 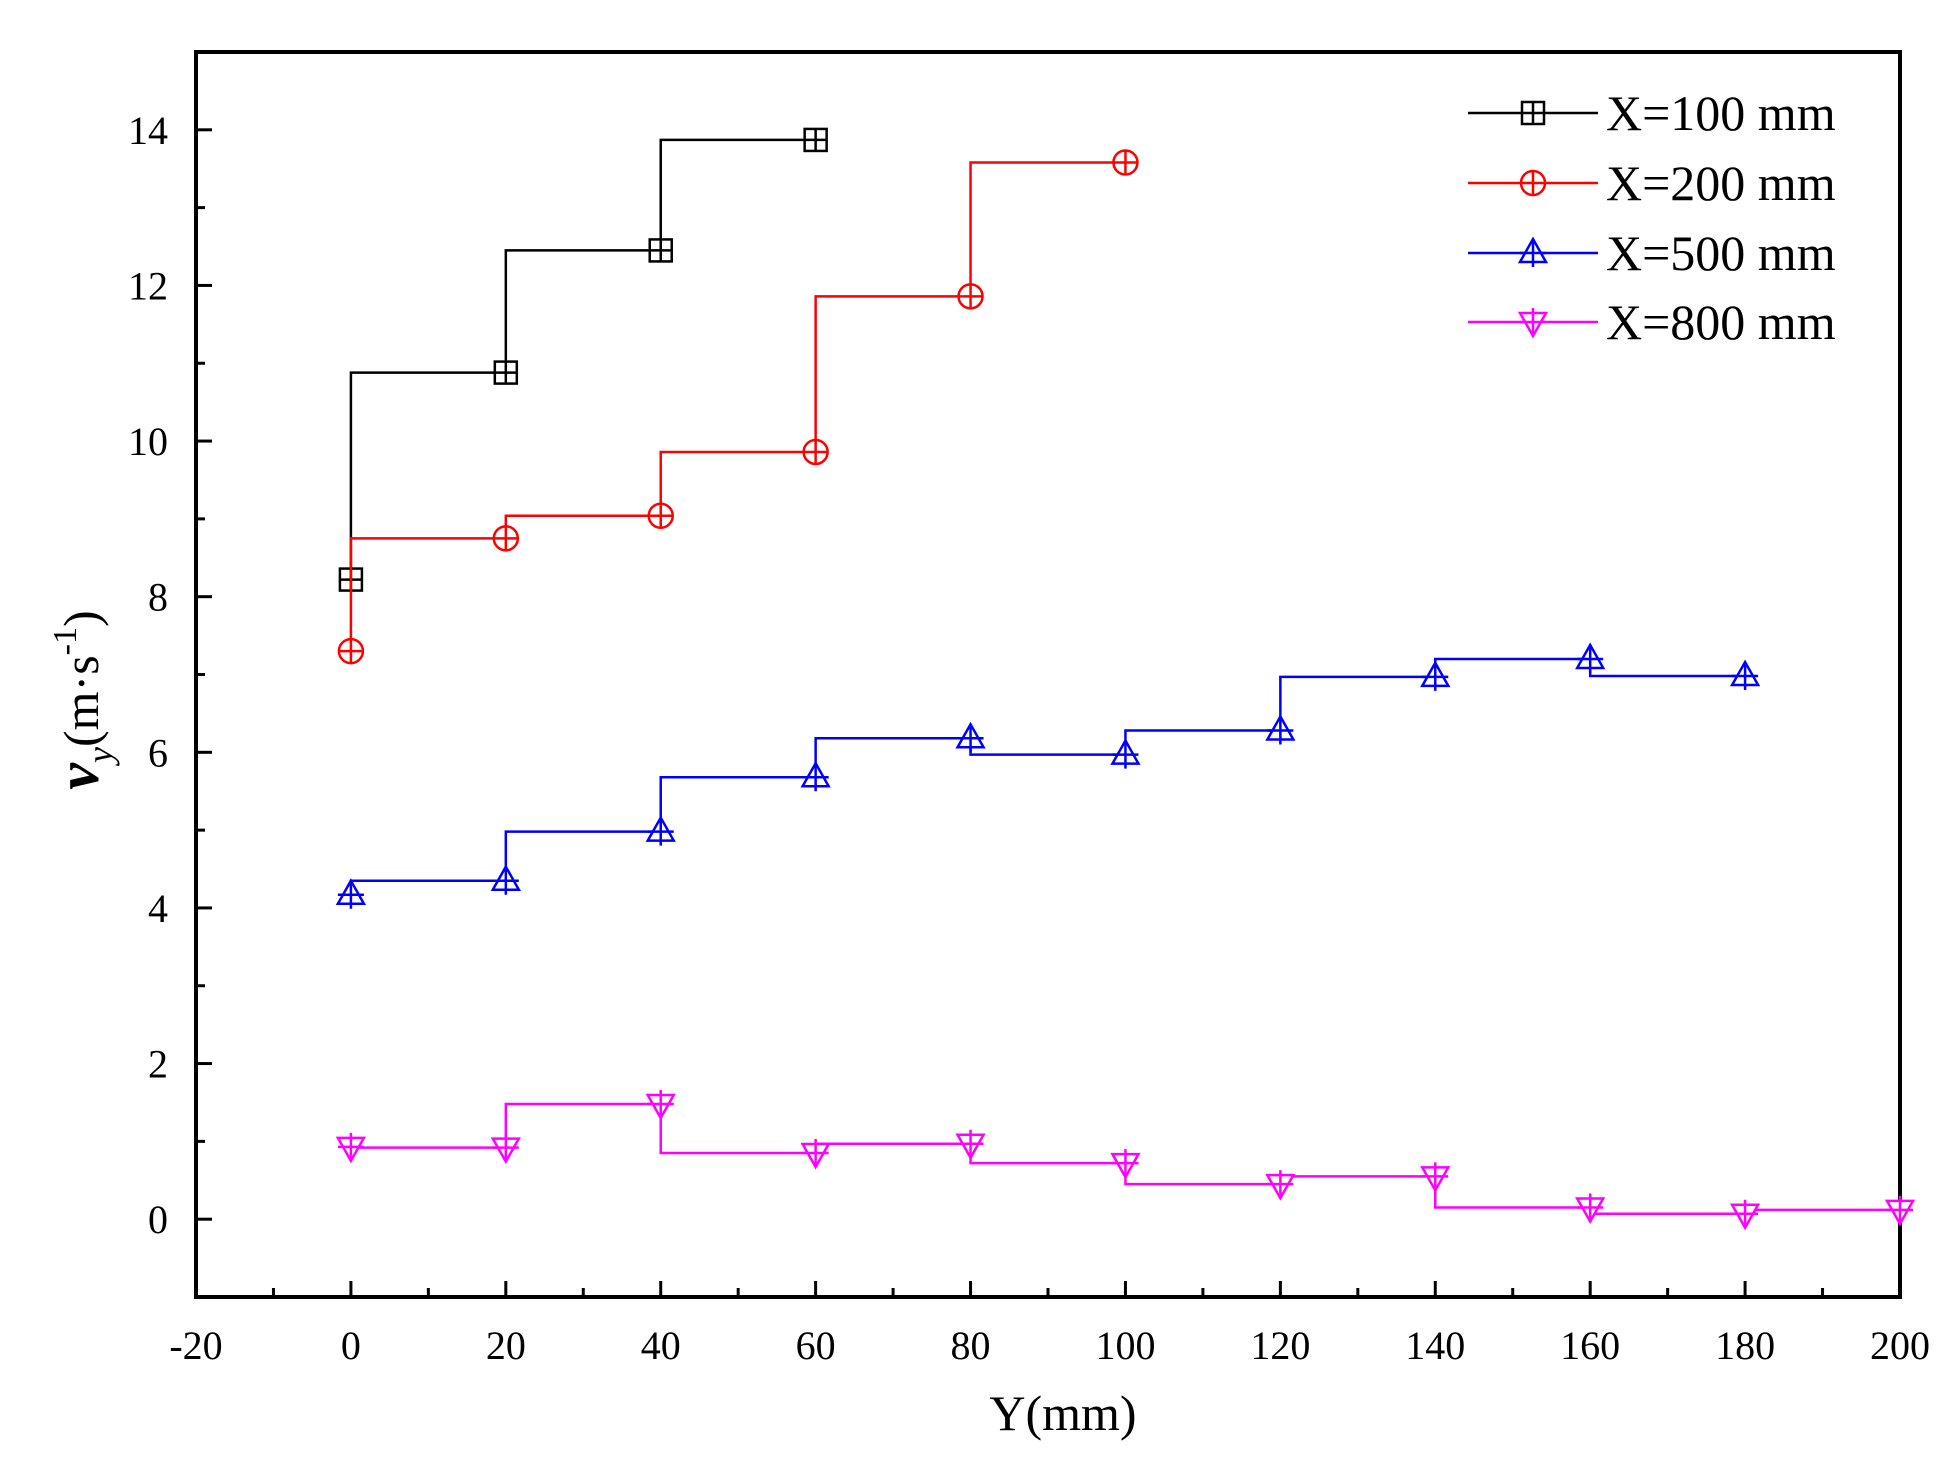 I want to click on y-axis-title-sub: y, so click(x=100, y=756).